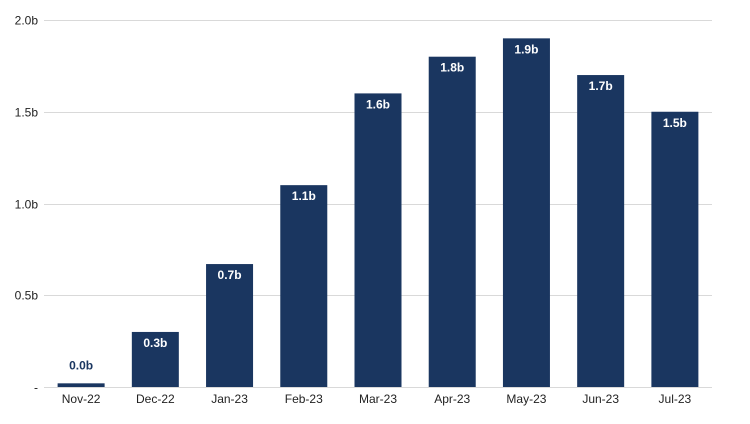  What do you see at coordinates (304, 399) in the screenshot?
I see `x-tick-label: Feb-23` at bounding box center [304, 399].